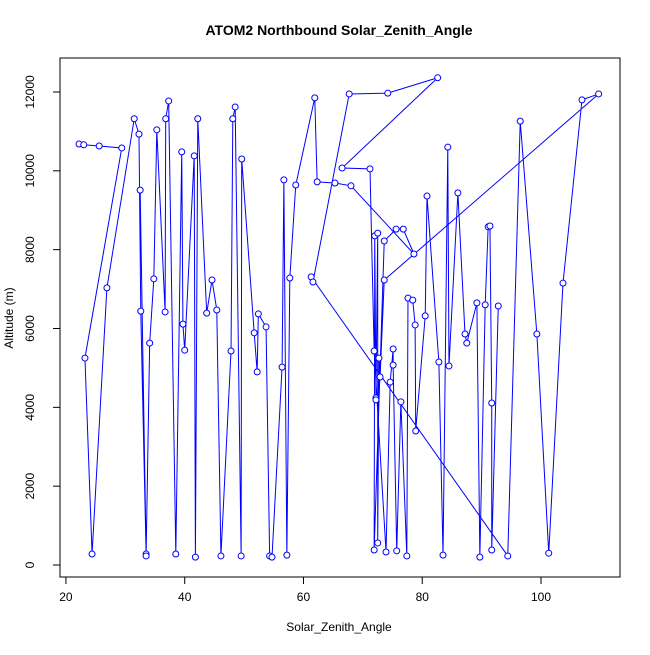 This screenshot has width=650, height=655. I want to click on y-tick-label: 0, so click(30, 564).